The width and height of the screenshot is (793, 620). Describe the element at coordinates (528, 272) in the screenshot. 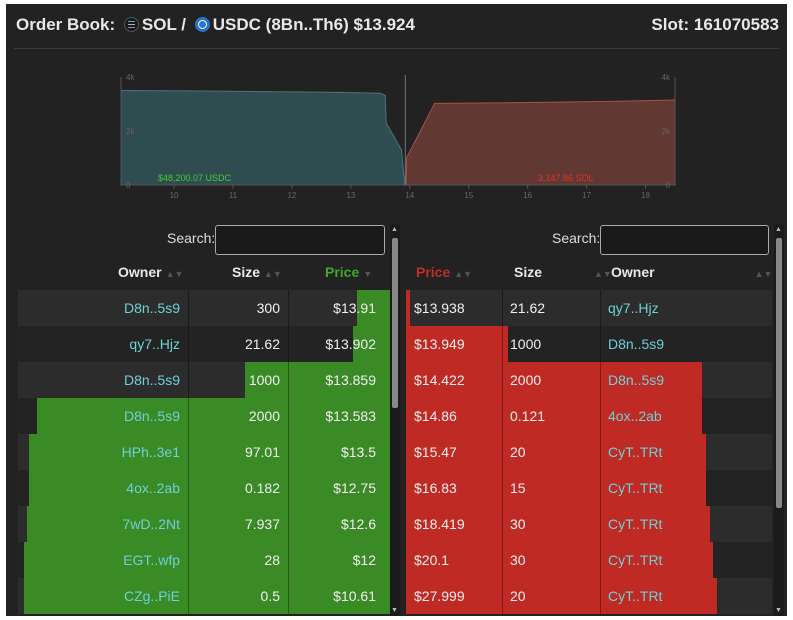

I see `ask-size-header-label: Size` at that location.